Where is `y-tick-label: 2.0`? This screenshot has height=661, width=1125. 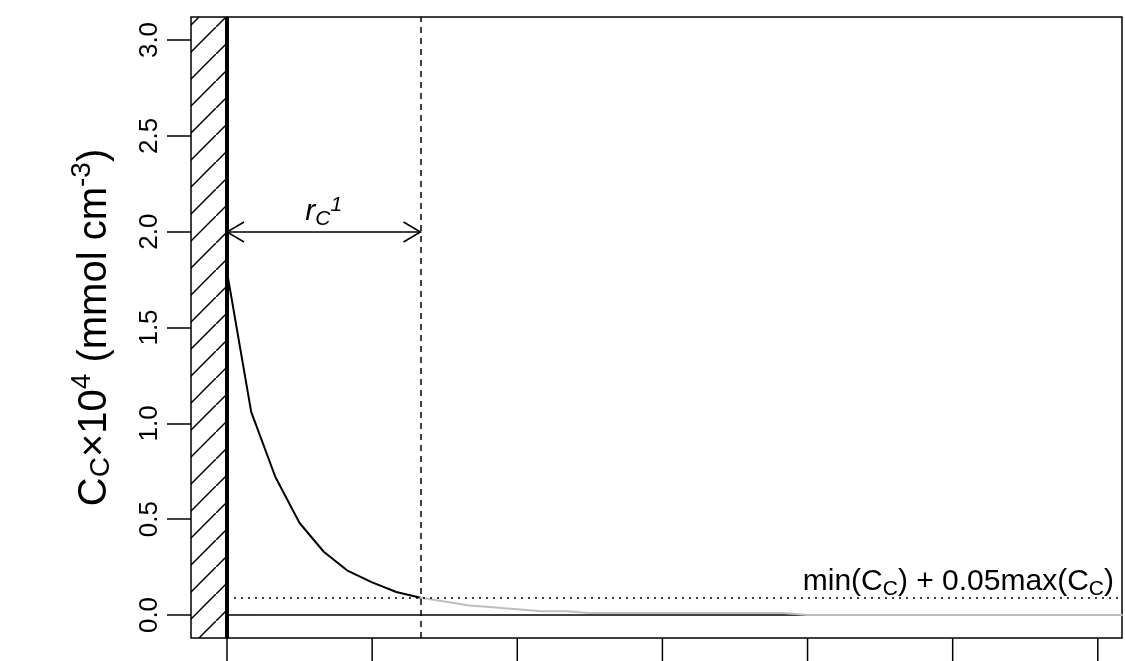 y-tick-label: 2.0 is located at coordinates (148, 231).